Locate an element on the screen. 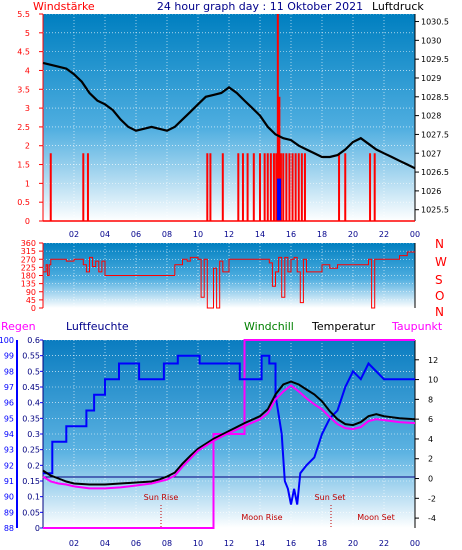 The height and width of the screenshot is (550, 462). chart-title: 24 hour graph day : 11 Oktober 2021 is located at coordinates (260, 6).